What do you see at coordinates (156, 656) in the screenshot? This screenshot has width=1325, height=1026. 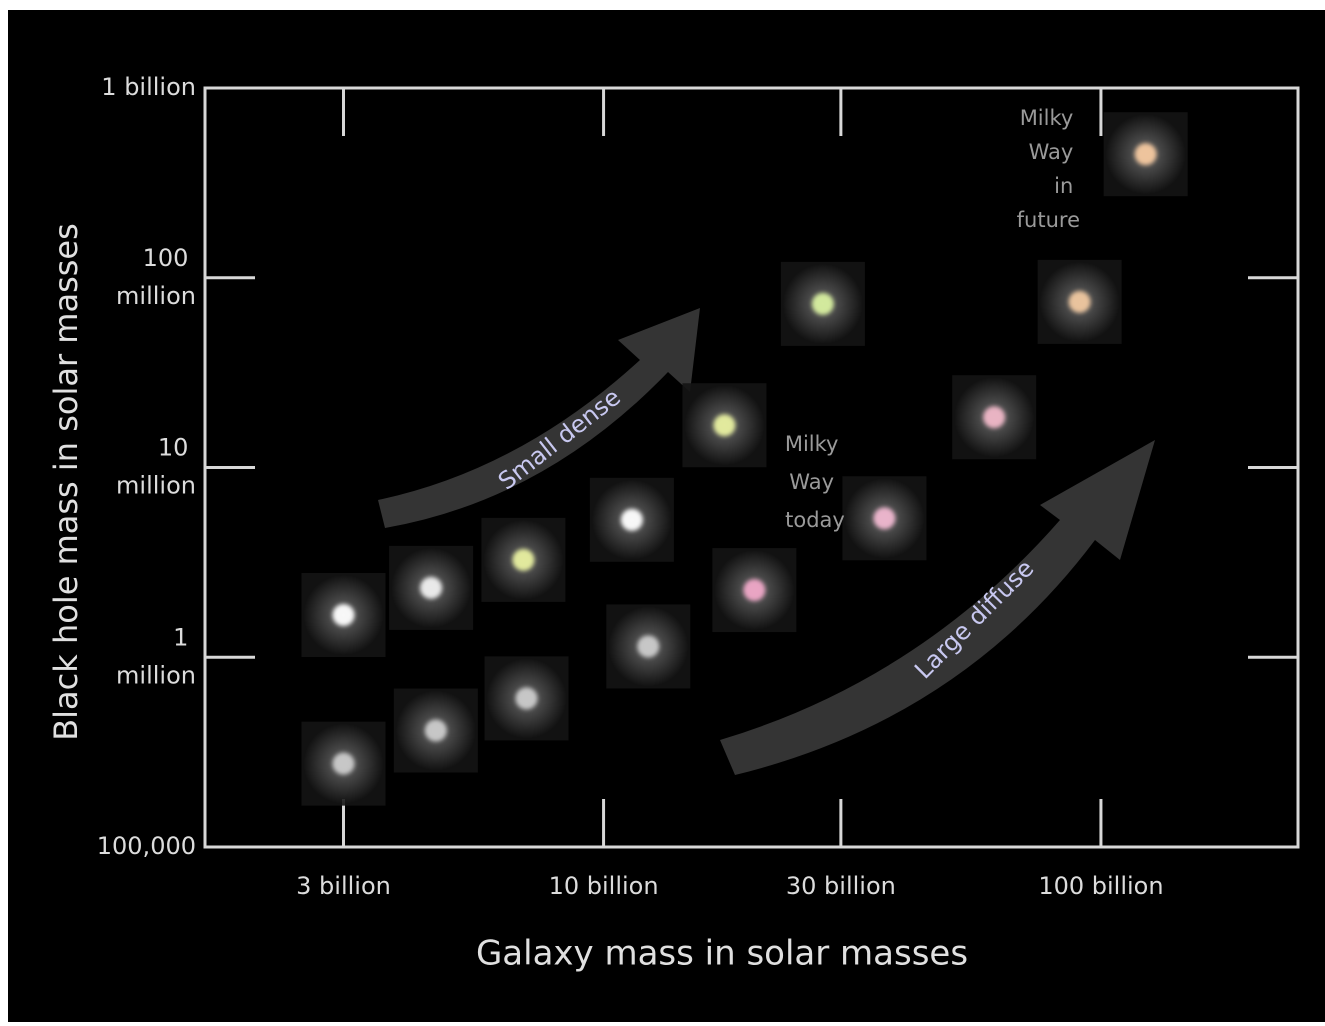 I see `y-tick-label: 1 million` at bounding box center [156, 656].